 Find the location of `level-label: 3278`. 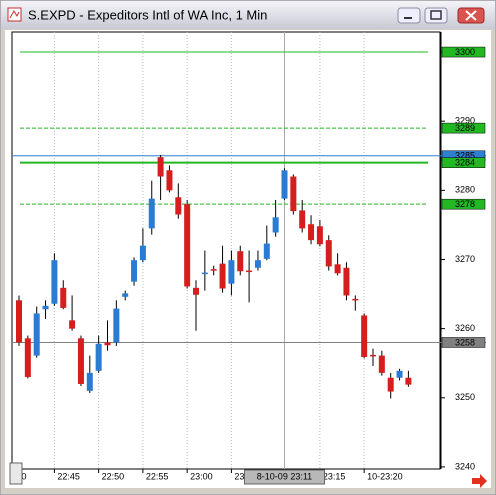

level-label: 3278 is located at coordinates (465, 204).